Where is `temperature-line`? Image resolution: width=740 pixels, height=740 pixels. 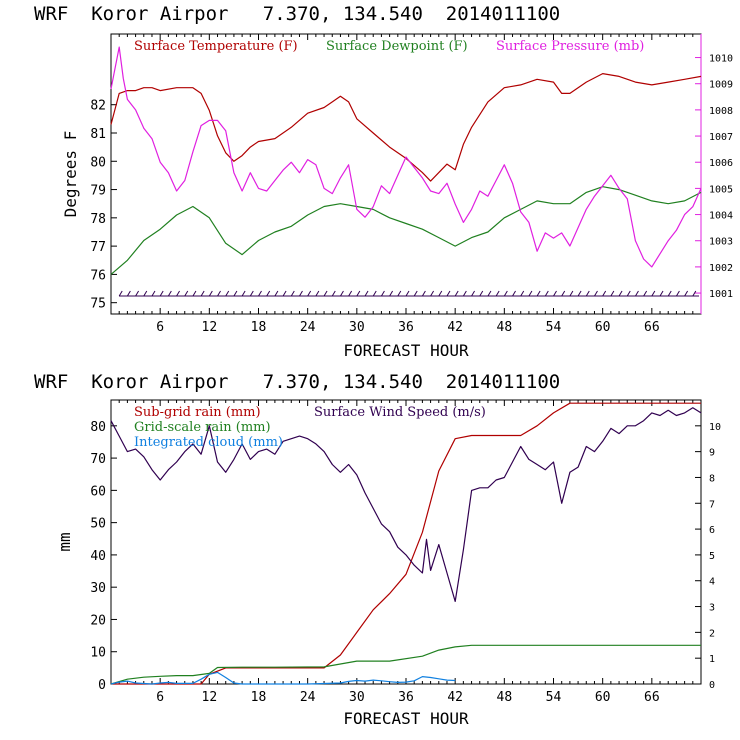 temperature-line is located at coordinates (406, 127).